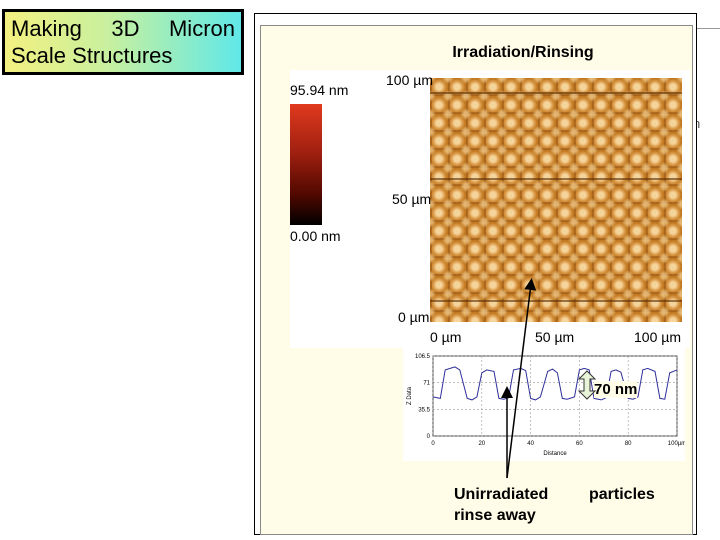 The height and width of the screenshot is (540, 720). Describe the element at coordinates (628, 444) in the screenshot. I see `x-axis-tick-label: 80` at that location.